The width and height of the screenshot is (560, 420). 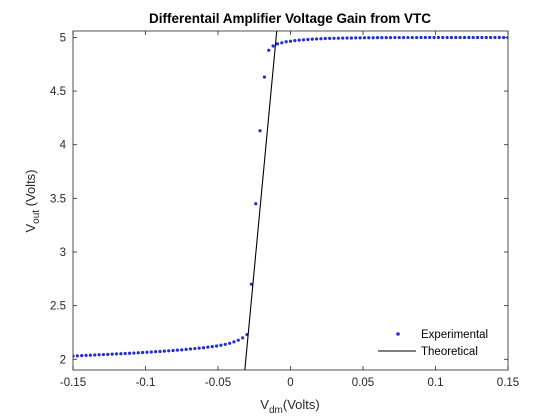 I want to click on x-tick-label: 0, so click(x=290, y=383).